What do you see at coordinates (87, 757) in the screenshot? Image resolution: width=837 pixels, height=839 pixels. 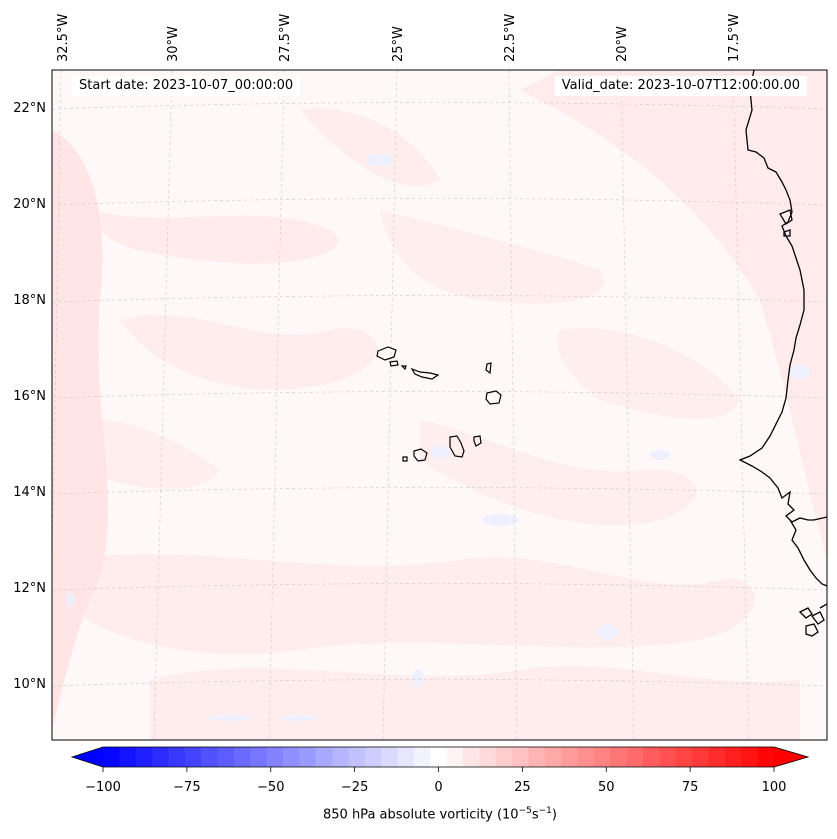 I see `colorbar-low-extension` at bounding box center [87, 757].